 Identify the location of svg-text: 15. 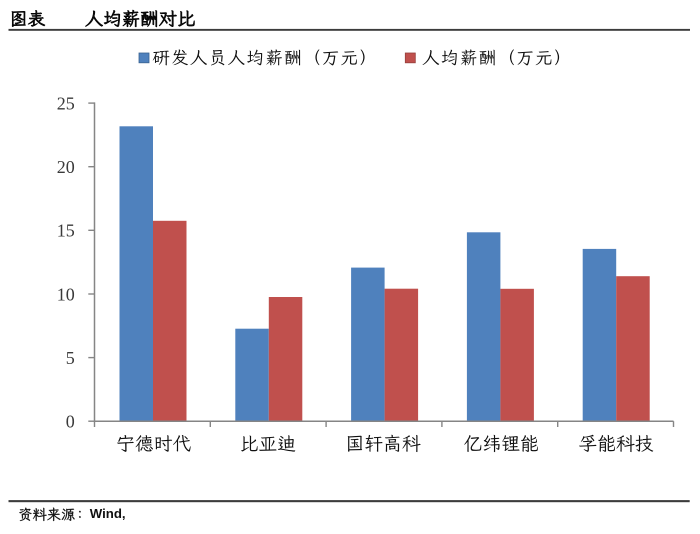
(66, 231).